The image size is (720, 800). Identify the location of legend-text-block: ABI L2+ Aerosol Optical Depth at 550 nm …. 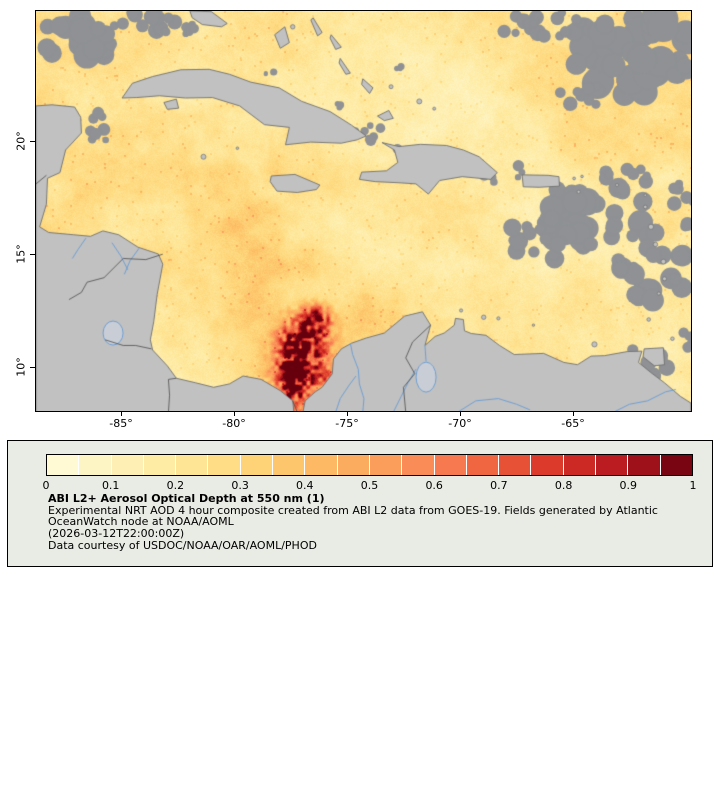
(372, 522).